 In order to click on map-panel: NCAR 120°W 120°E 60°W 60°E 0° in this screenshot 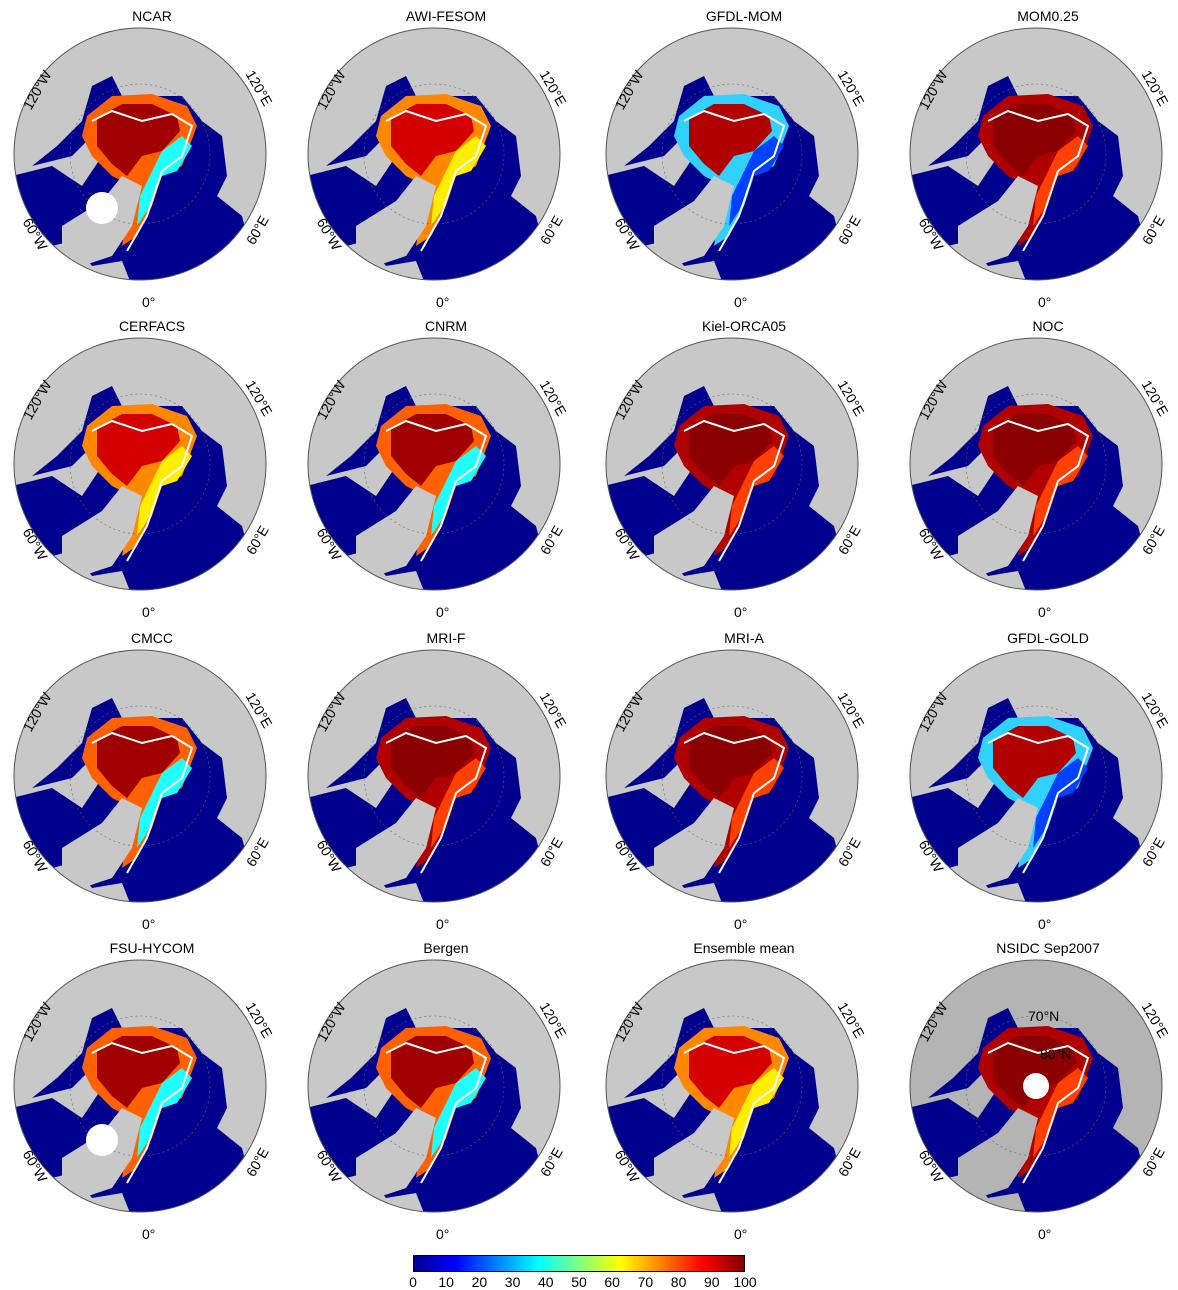, I will do `click(162, 164)`.